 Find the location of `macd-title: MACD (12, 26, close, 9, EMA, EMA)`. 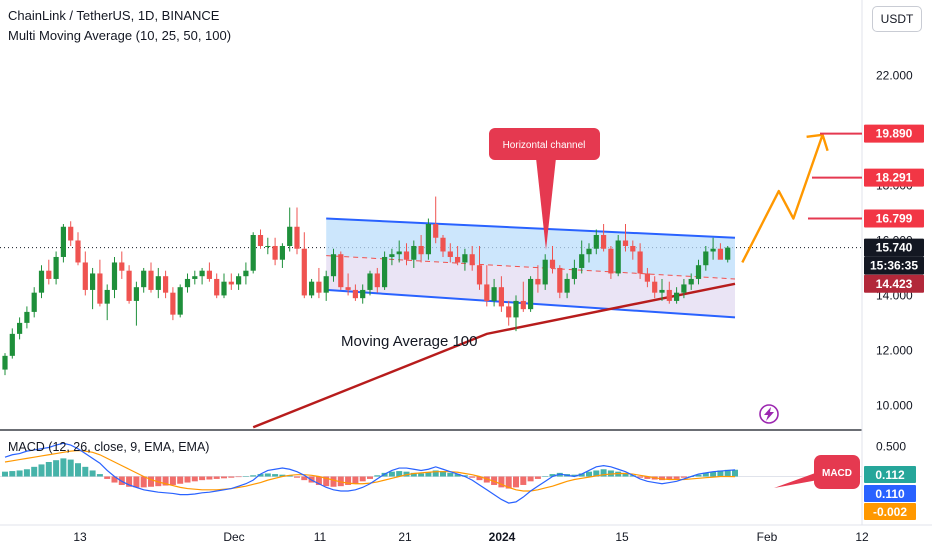

macd-title: MACD (12, 26, close, 9, EMA, EMA) is located at coordinates (109, 447).